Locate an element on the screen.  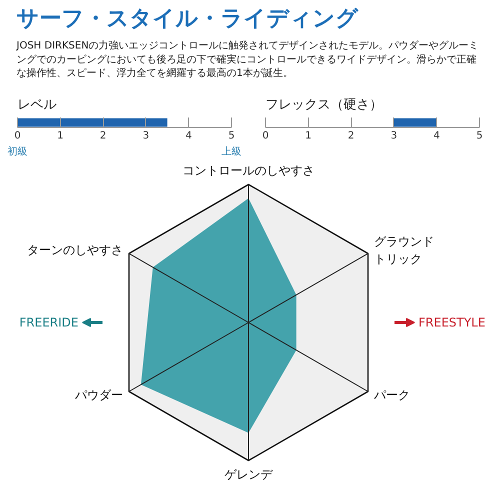
spoke-label: パーク is located at coordinates (391, 395).